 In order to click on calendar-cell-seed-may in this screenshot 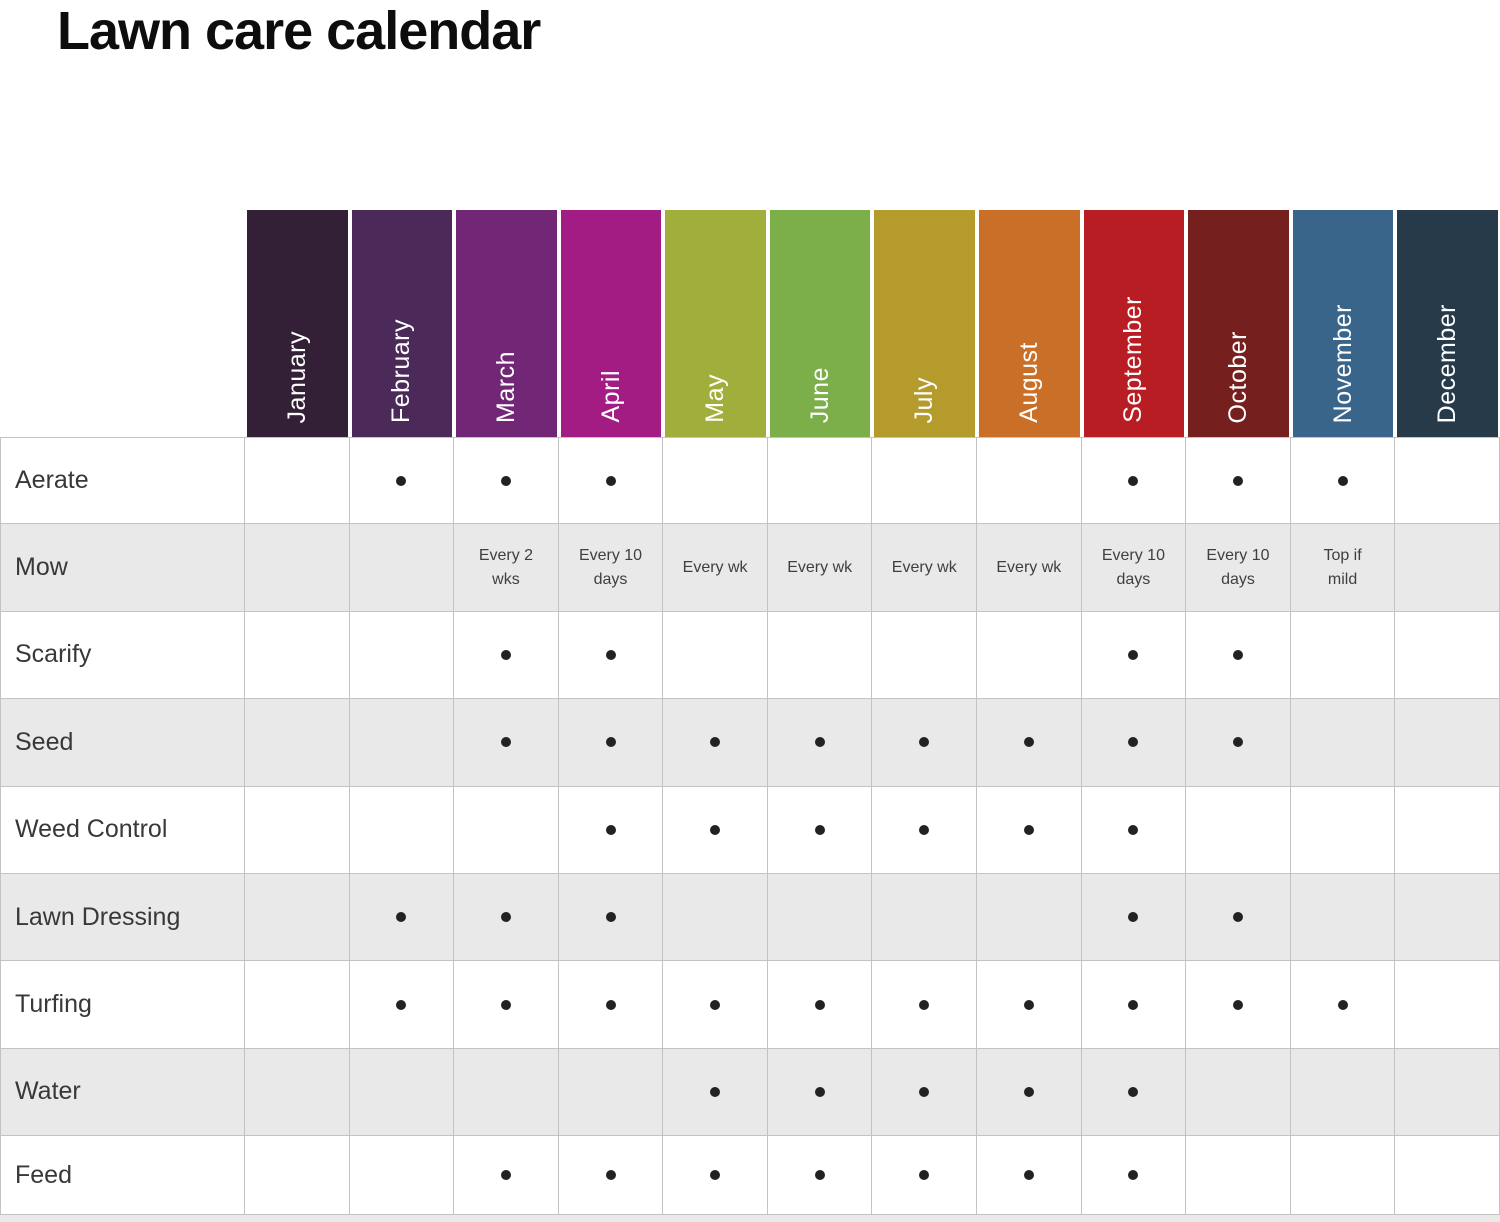, I will do `click(715, 742)`.